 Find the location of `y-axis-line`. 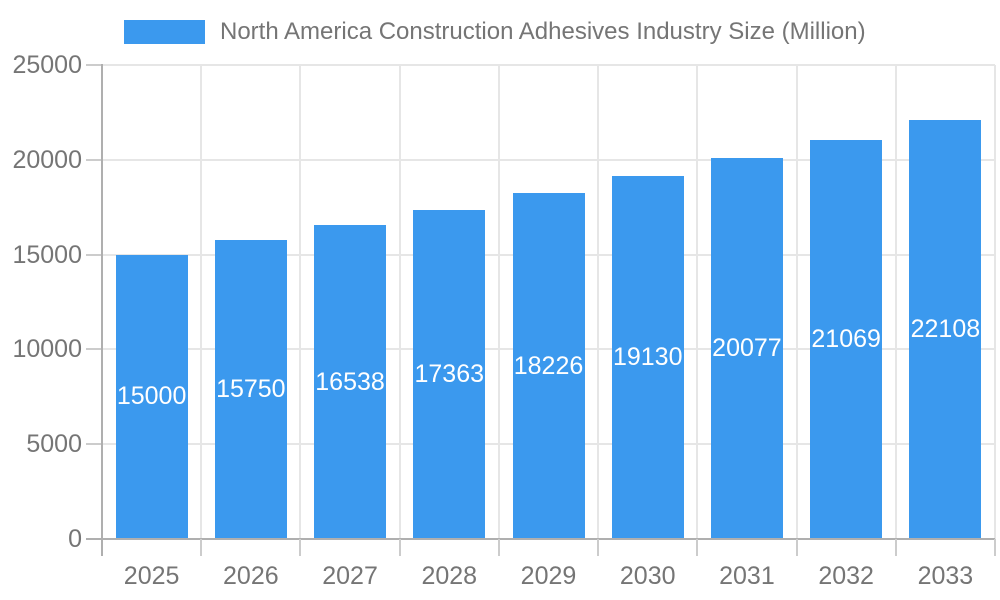

y-axis-line is located at coordinates (102, 310).